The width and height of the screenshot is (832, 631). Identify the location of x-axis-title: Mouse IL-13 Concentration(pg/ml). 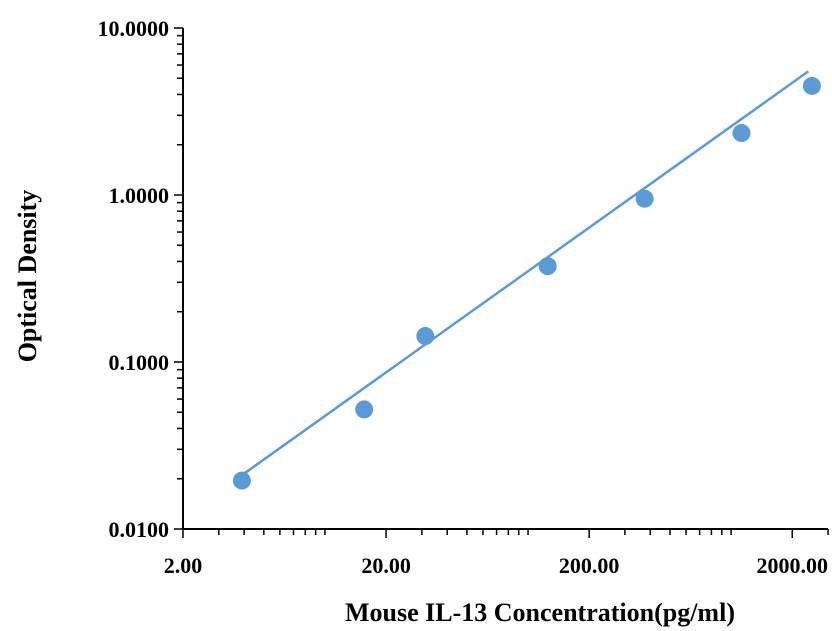
(540, 612).